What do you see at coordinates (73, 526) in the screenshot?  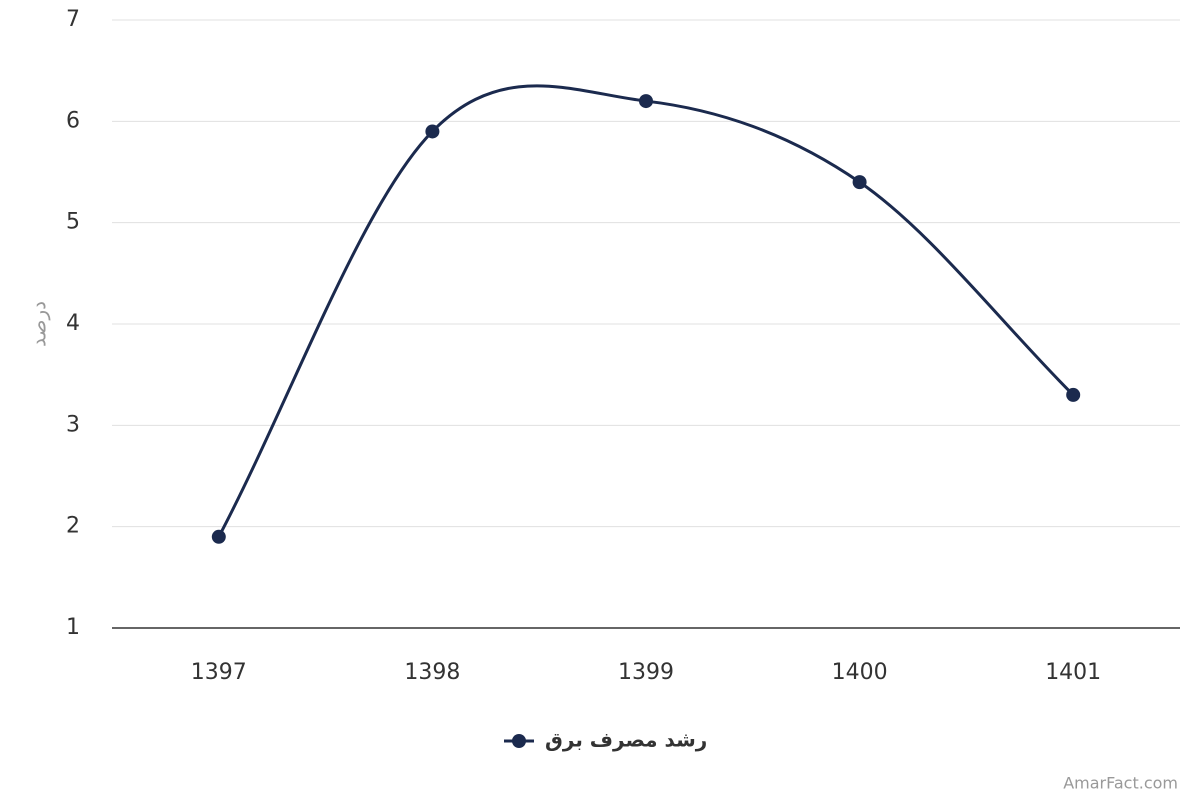 I see `y-tick-label: 2` at bounding box center [73, 526].